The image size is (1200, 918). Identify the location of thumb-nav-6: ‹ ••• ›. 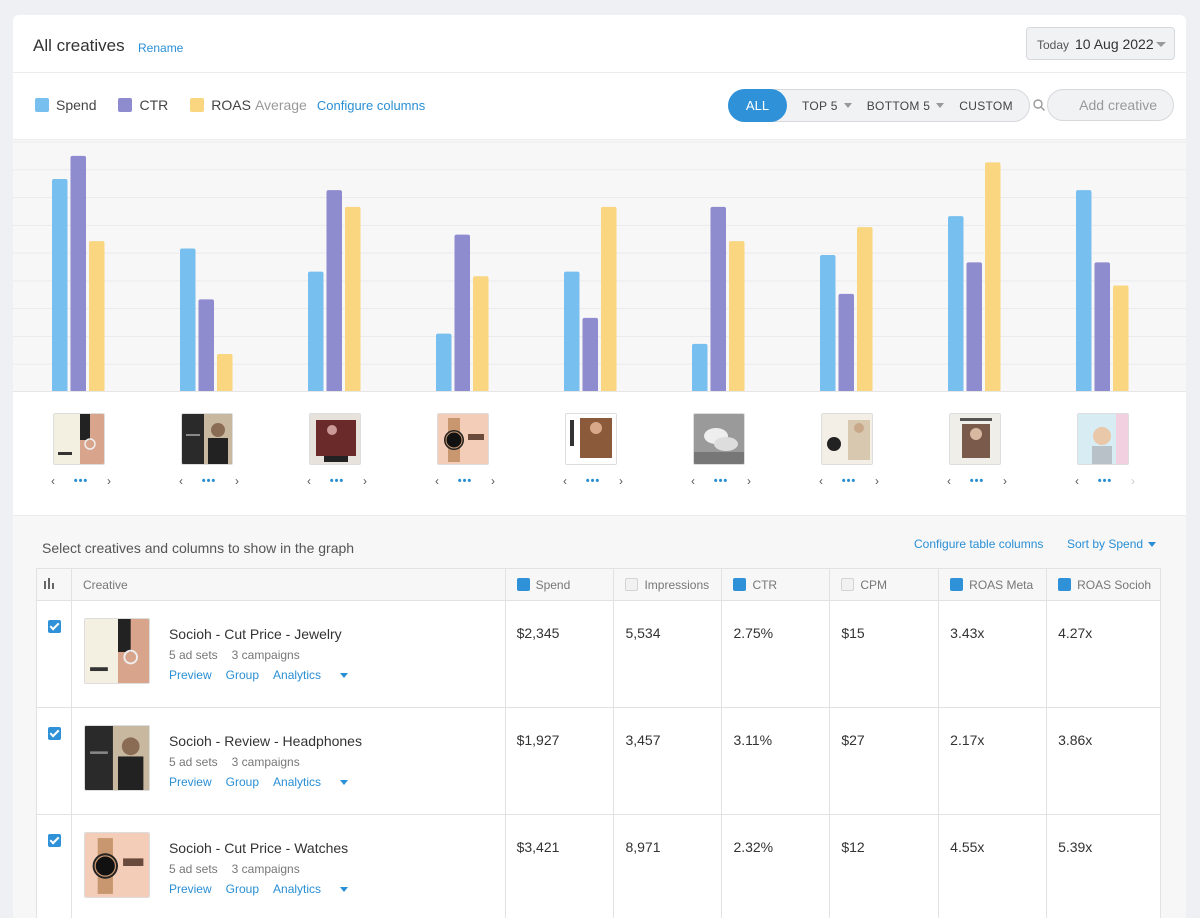
(721, 481).